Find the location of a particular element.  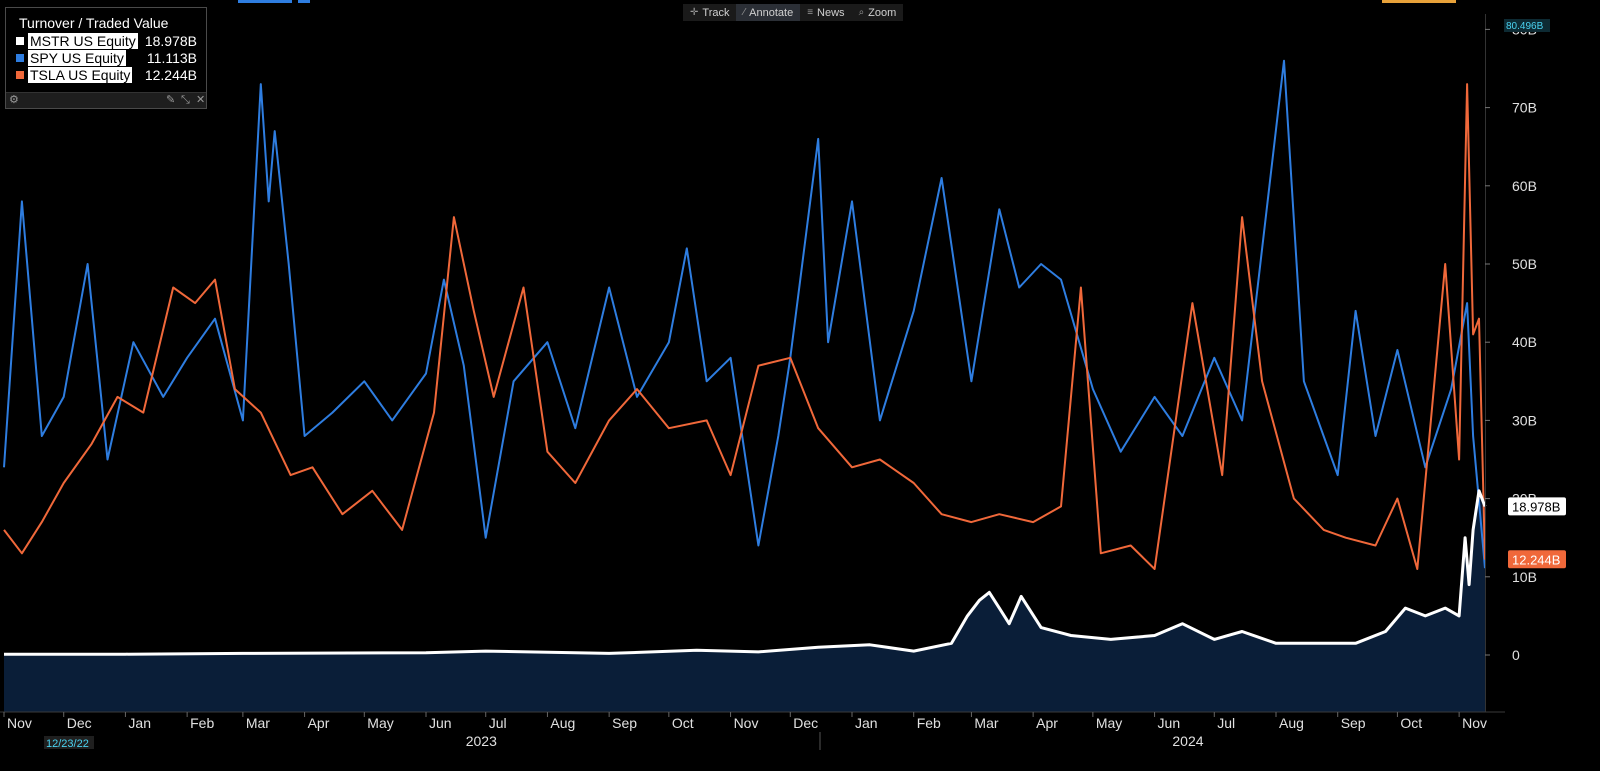

legend-name-mstr: MSTR US Equity is located at coordinates (83, 40).